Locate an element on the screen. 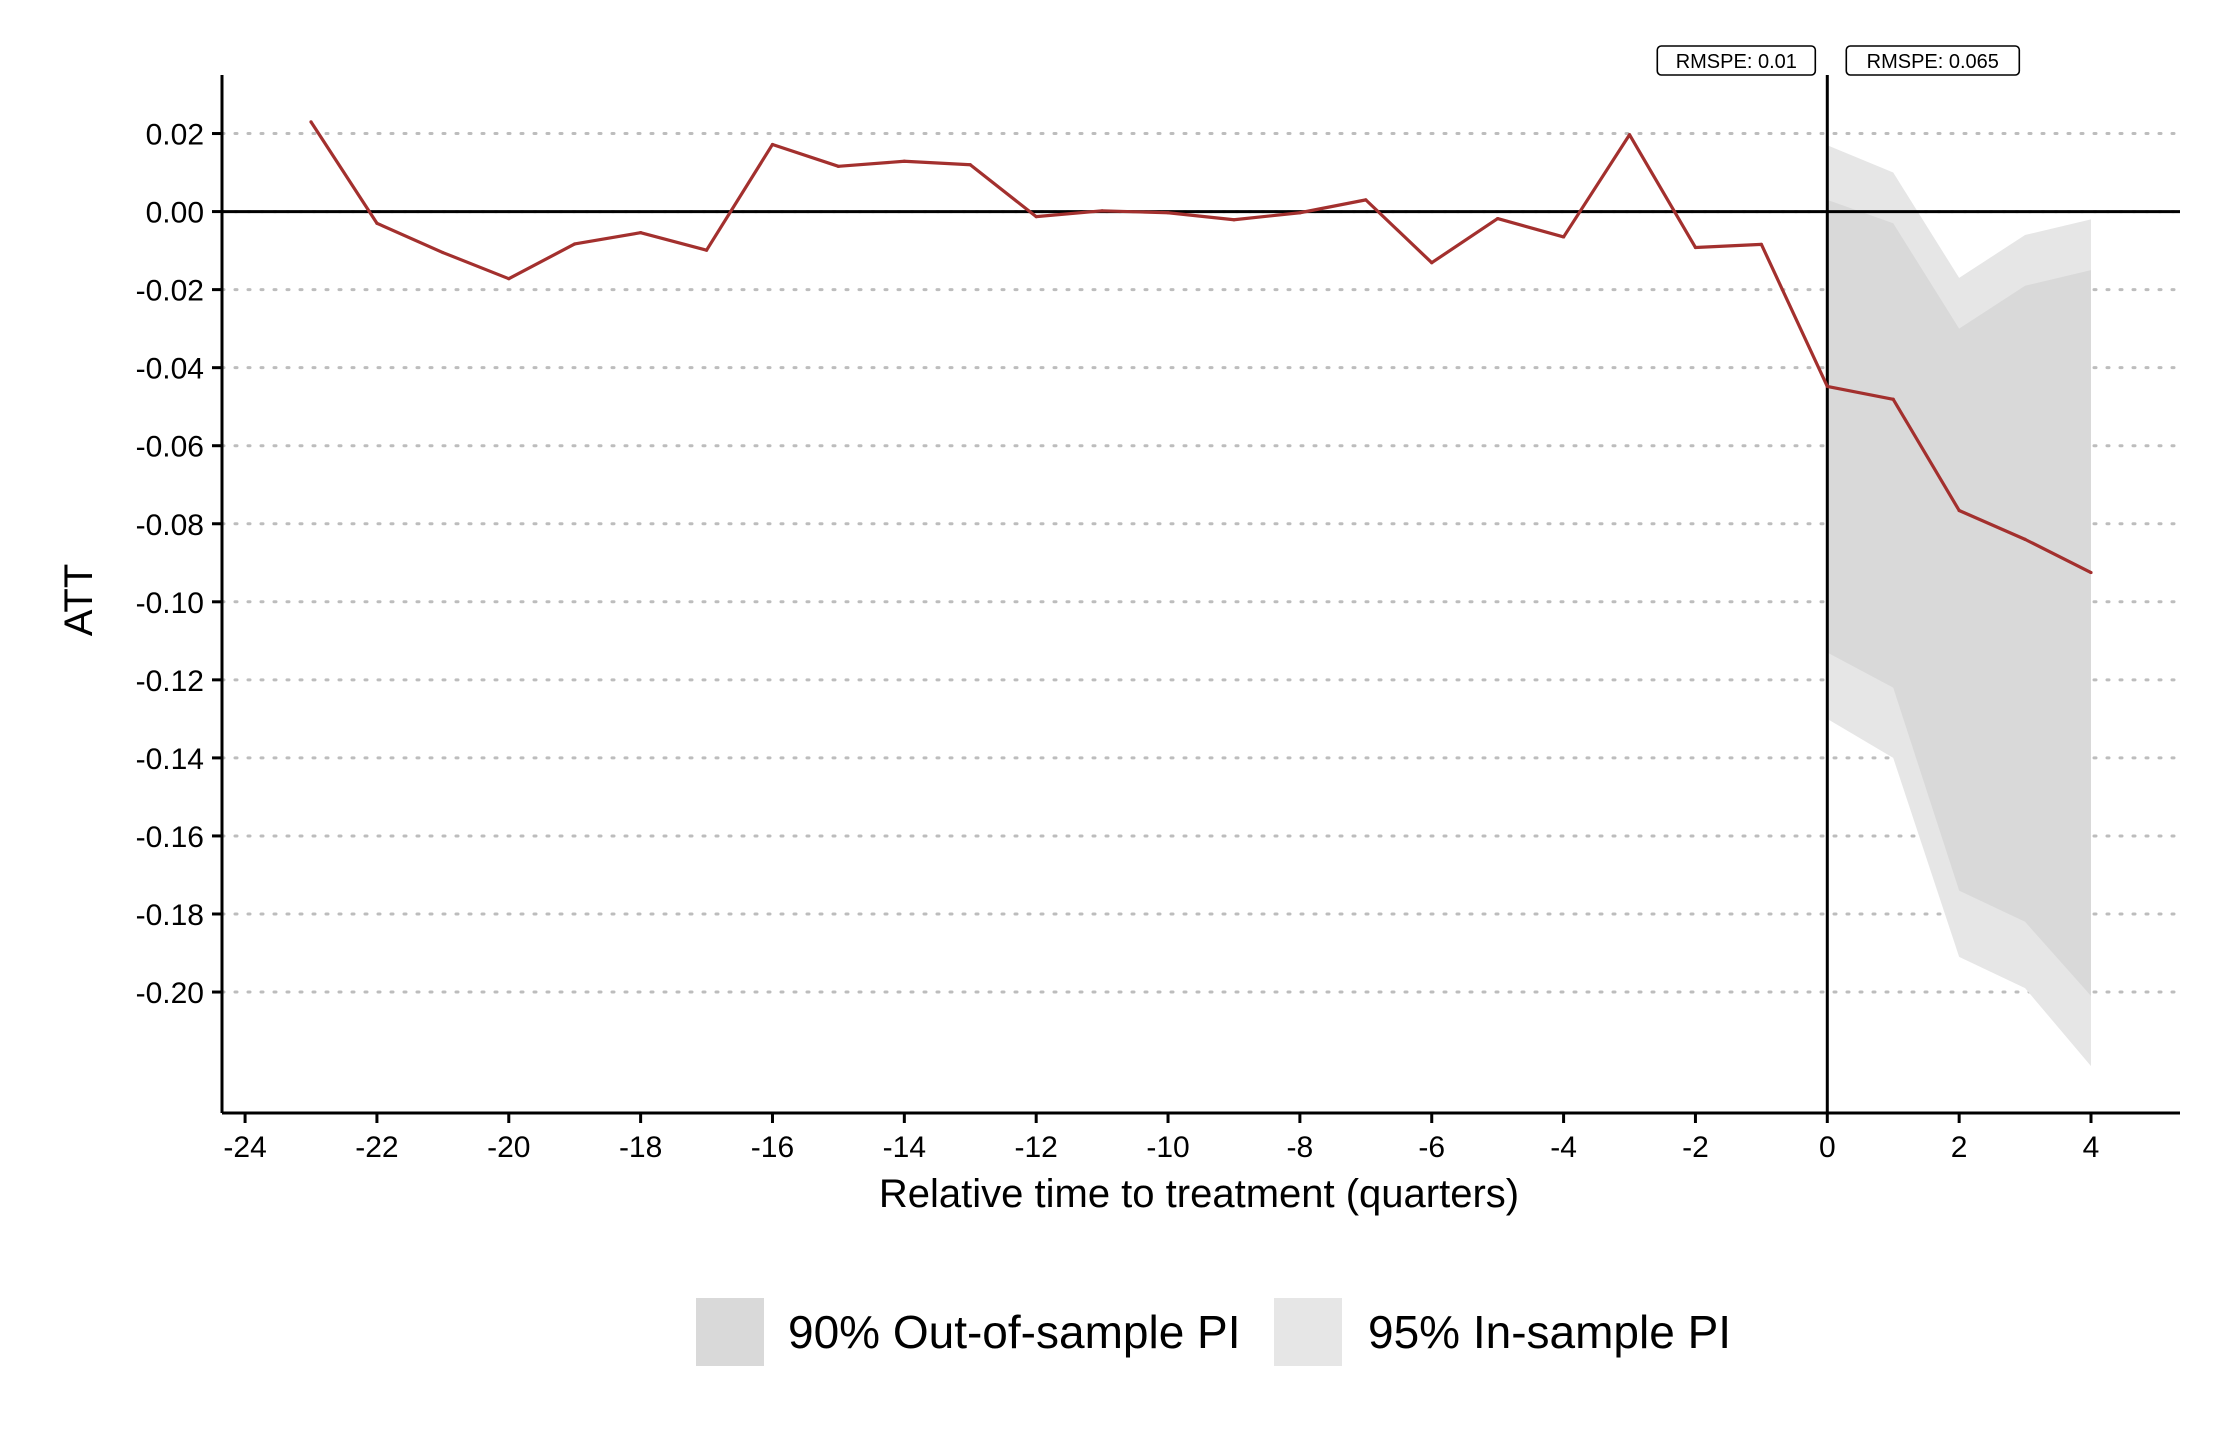  y-tick-label: -0.14 is located at coordinates (170, 759).